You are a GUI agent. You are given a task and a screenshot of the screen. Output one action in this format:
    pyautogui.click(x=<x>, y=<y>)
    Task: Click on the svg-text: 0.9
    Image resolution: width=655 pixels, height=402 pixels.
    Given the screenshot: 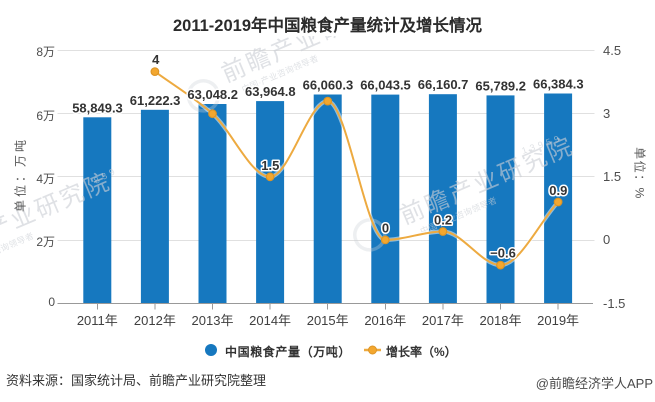 What is the action you would take?
    pyautogui.click(x=558, y=190)
    